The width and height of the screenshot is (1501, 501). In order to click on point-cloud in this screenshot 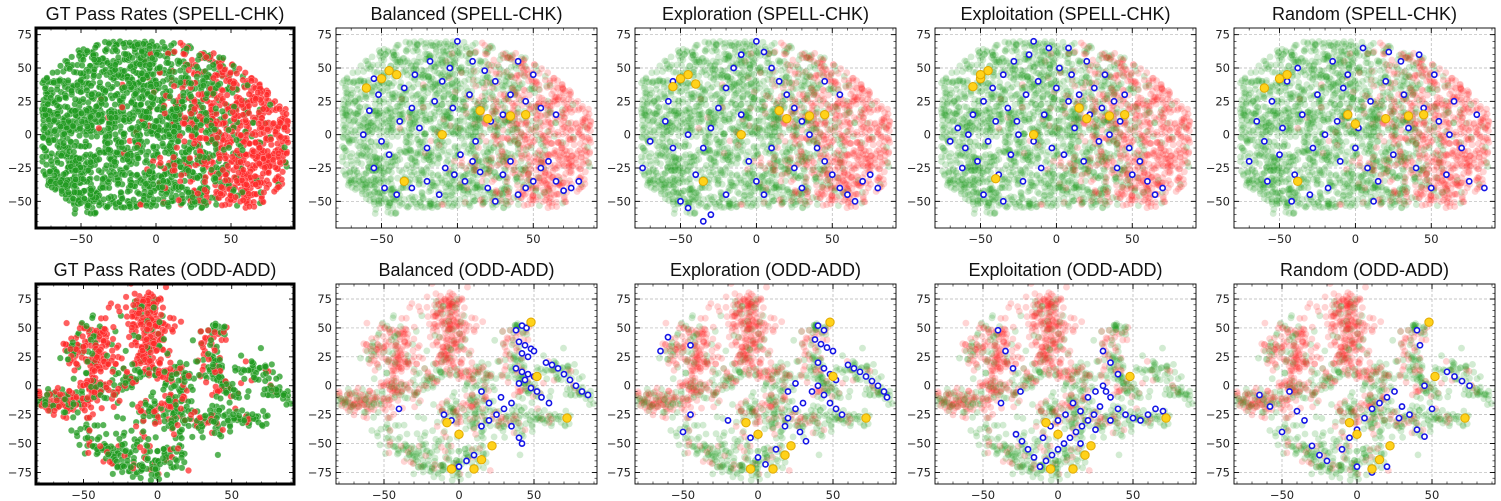, I will do `click(466, 127)`.